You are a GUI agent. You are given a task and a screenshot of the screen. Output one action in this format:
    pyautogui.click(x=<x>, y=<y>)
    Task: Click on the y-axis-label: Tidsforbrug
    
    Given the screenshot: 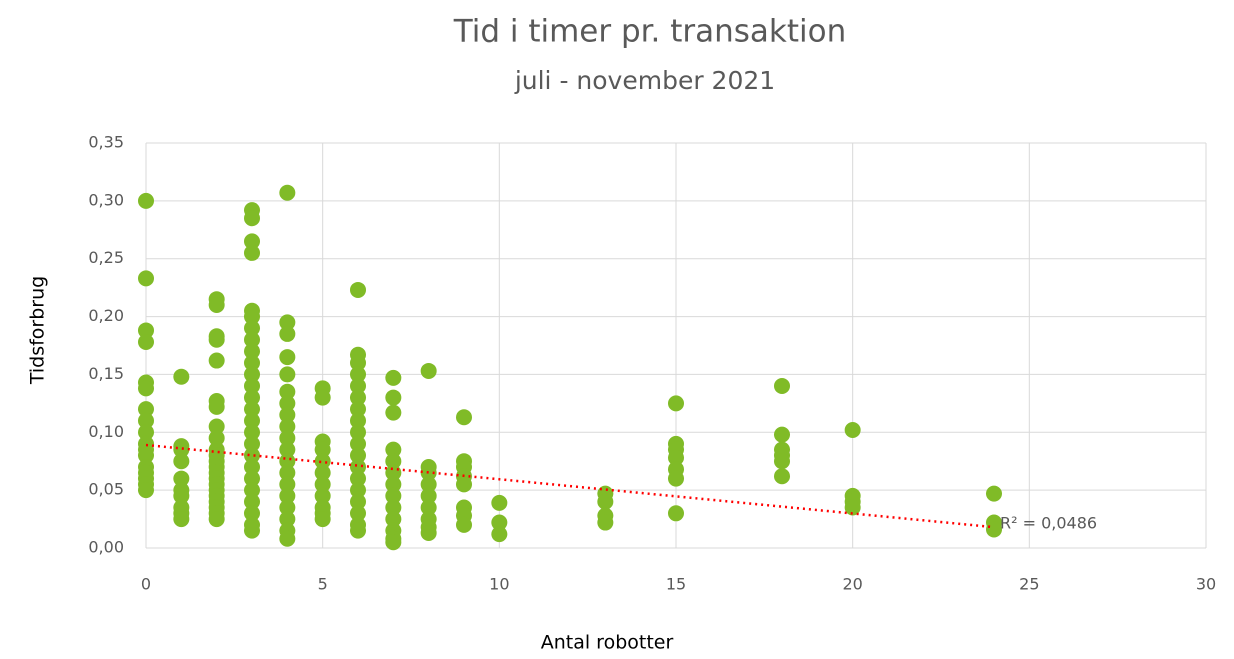 What is the action you would take?
    pyautogui.click(x=38, y=330)
    